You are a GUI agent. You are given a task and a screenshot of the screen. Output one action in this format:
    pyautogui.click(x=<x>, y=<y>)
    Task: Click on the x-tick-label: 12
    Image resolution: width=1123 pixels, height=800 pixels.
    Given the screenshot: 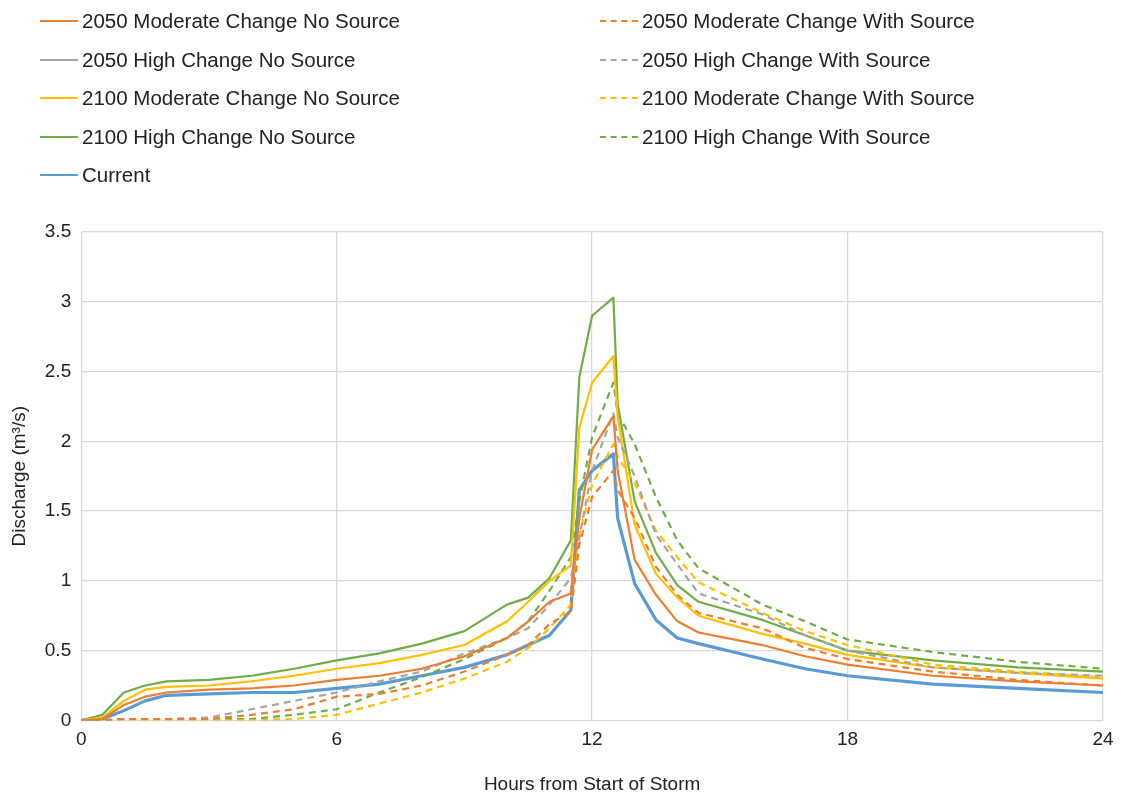 What is the action you would take?
    pyautogui.click(x=592, y=739)
    